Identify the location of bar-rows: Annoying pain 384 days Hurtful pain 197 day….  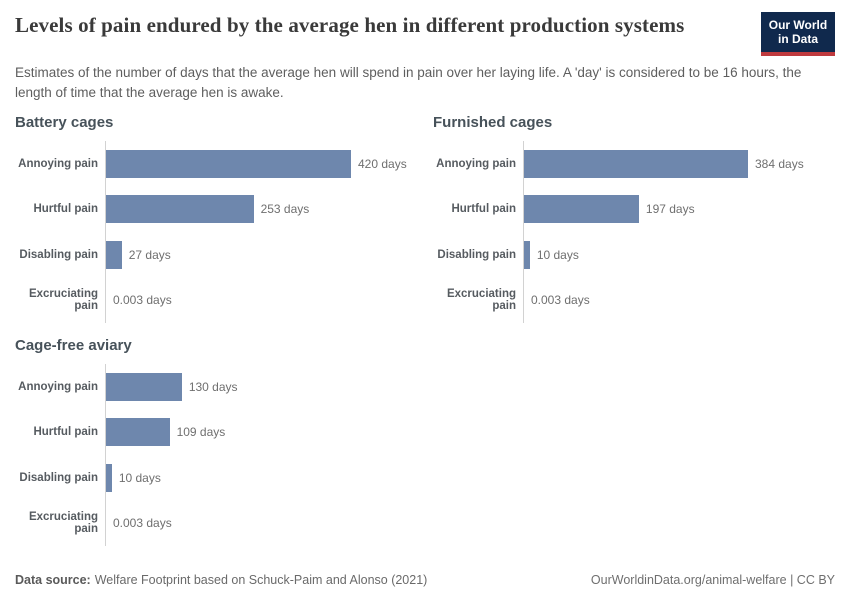
(635, 232).